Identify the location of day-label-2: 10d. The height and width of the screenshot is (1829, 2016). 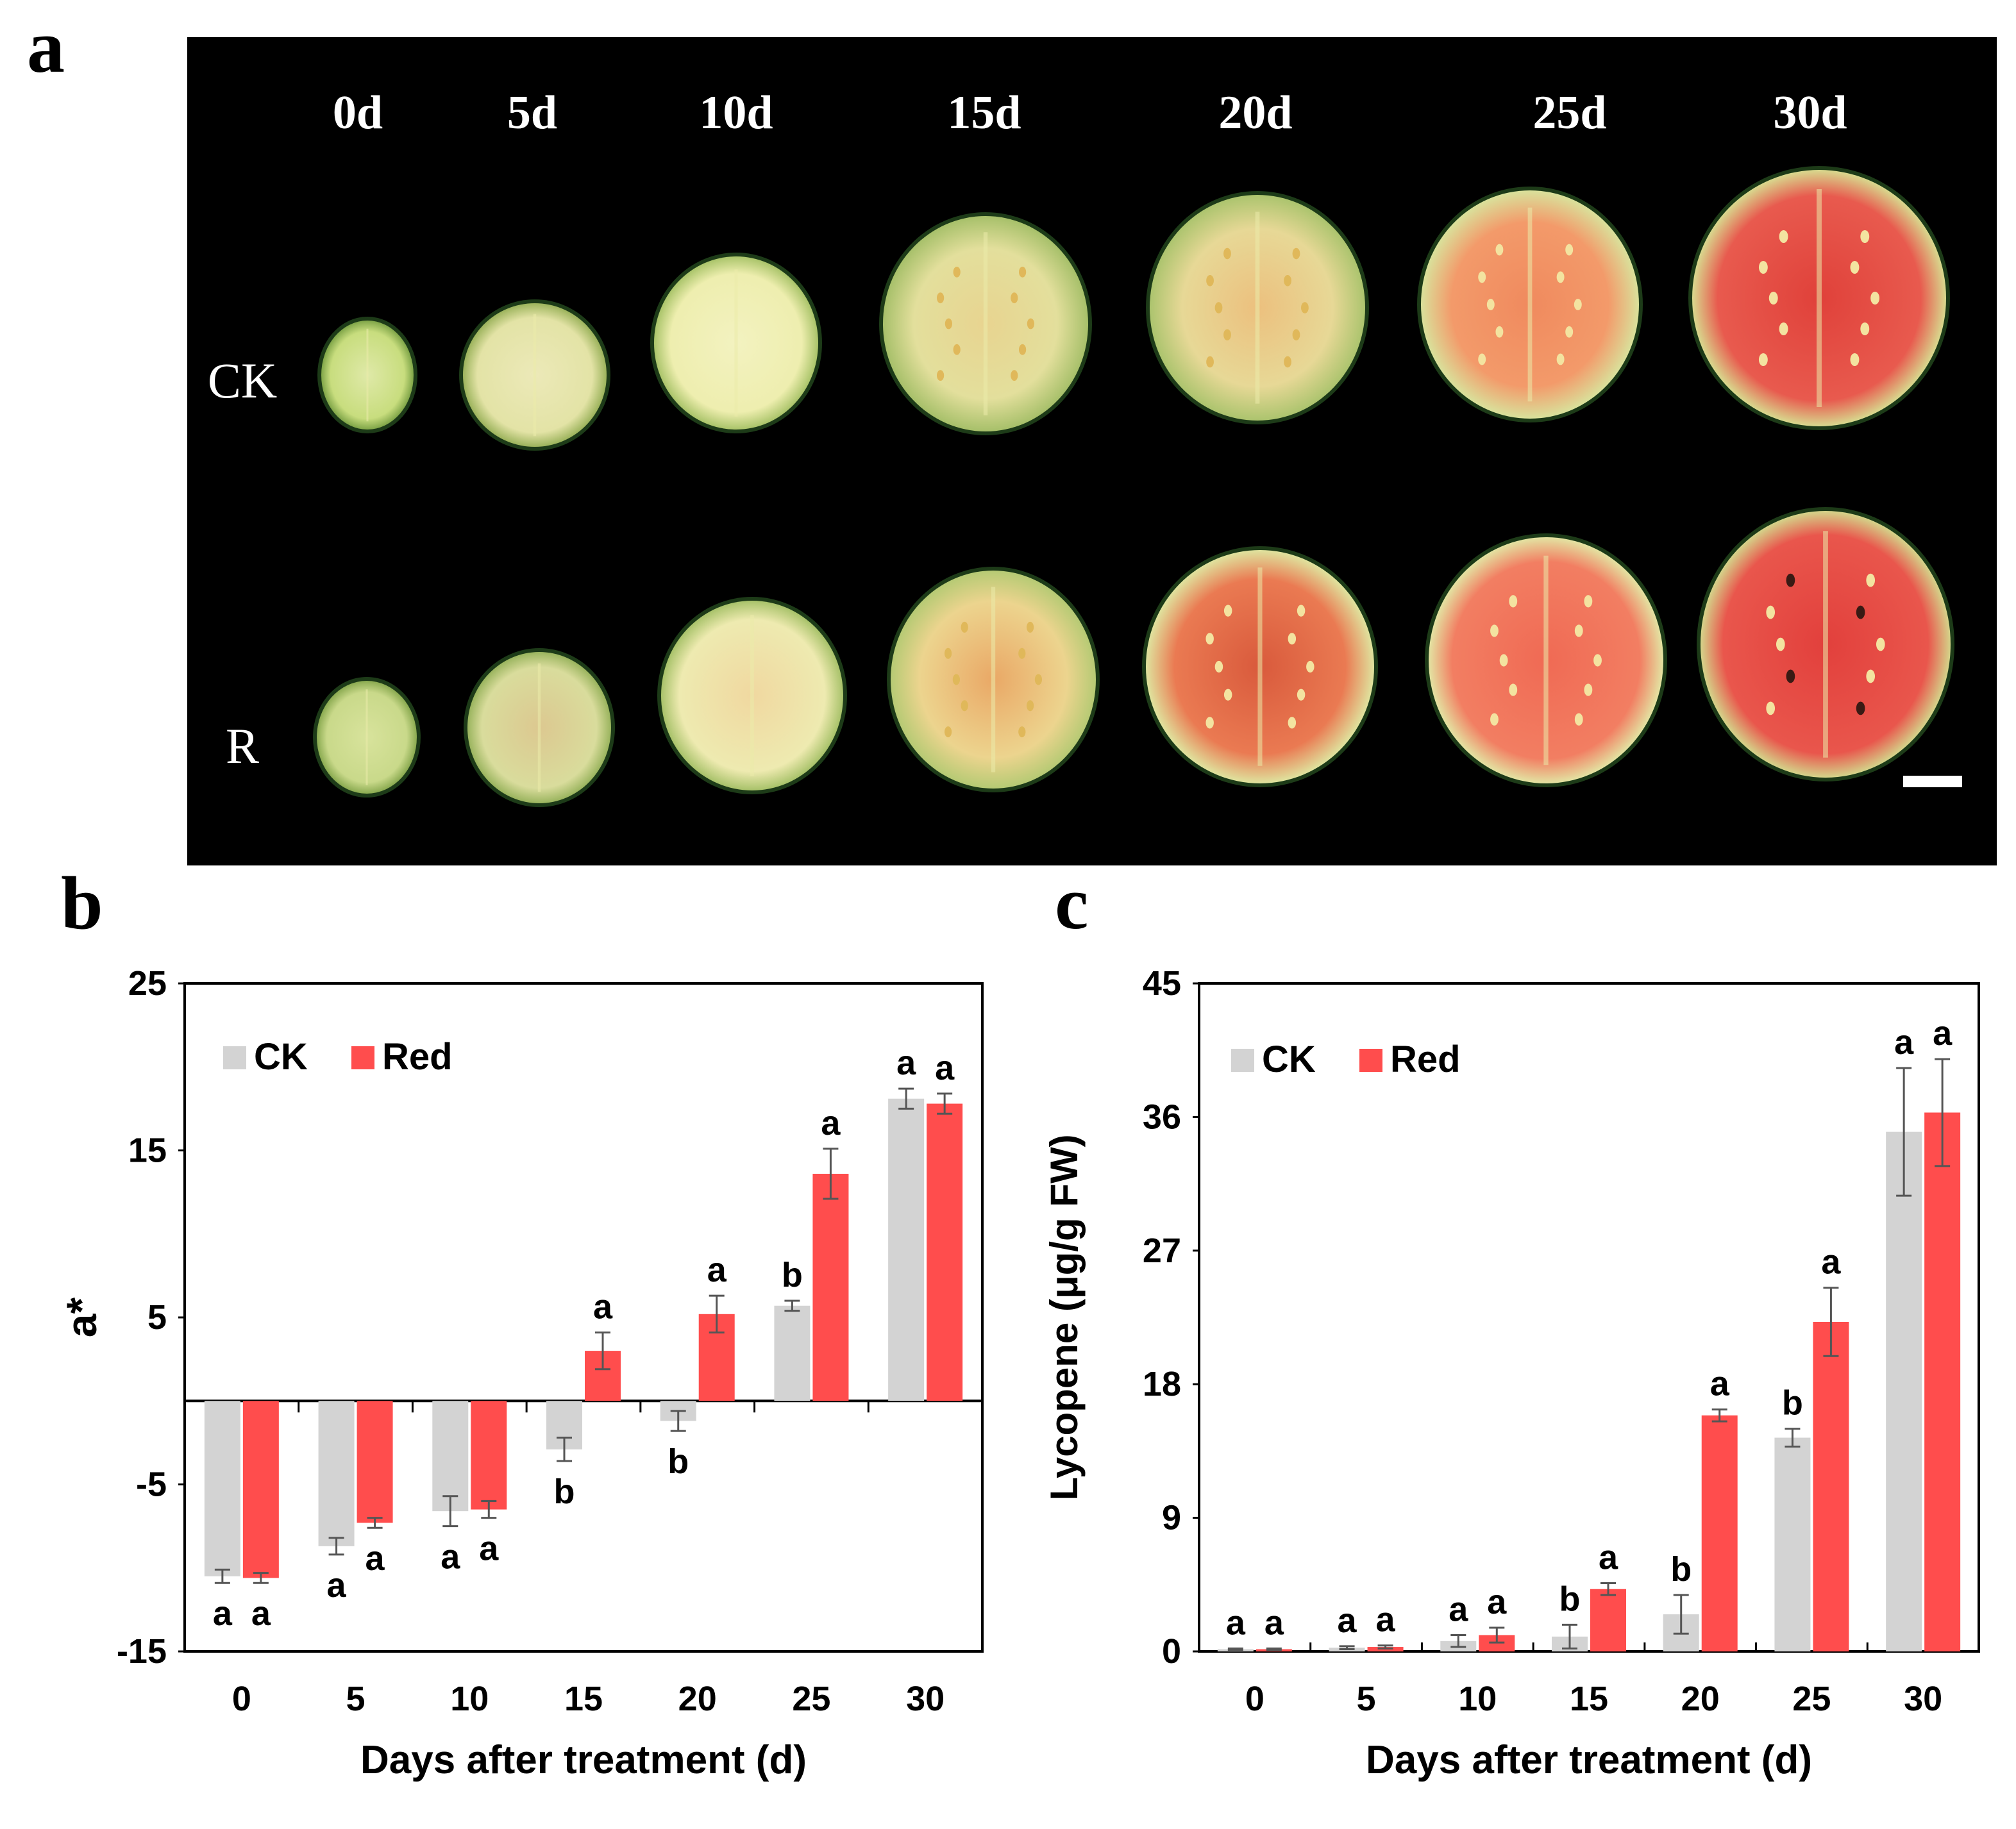
(736, 113).